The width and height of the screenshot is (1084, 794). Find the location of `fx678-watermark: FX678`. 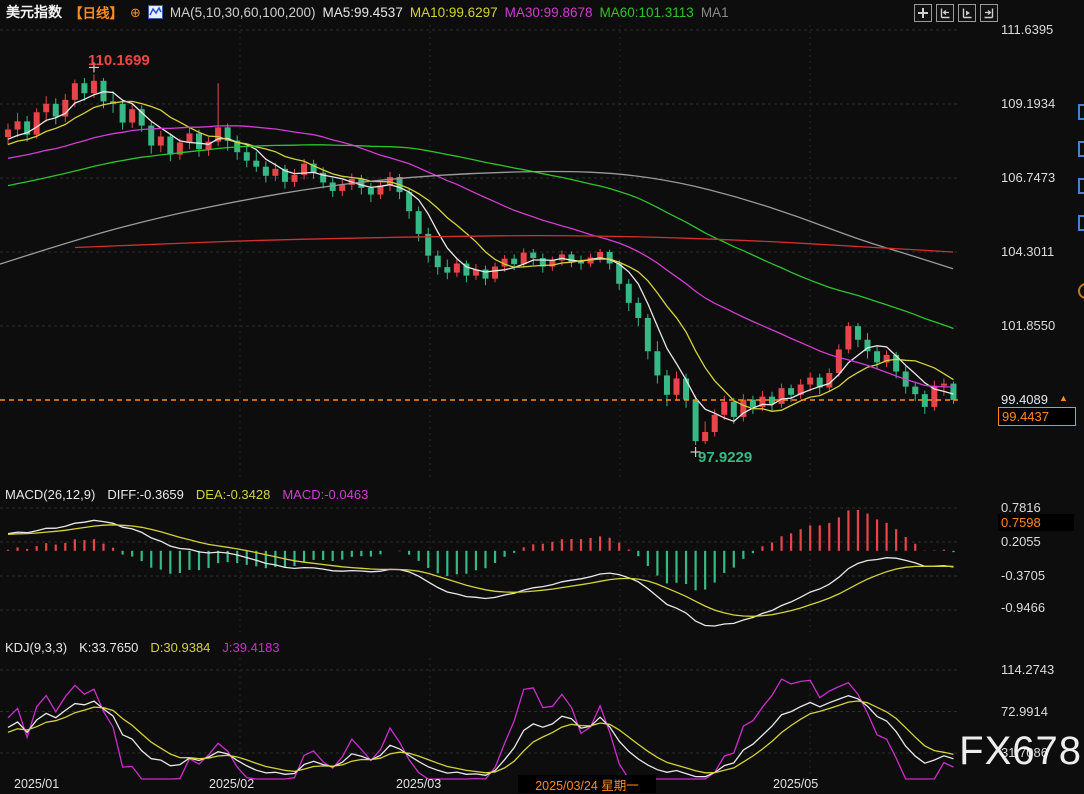

fx678-watermark: FX678 is located at coordinates (1020, 751).